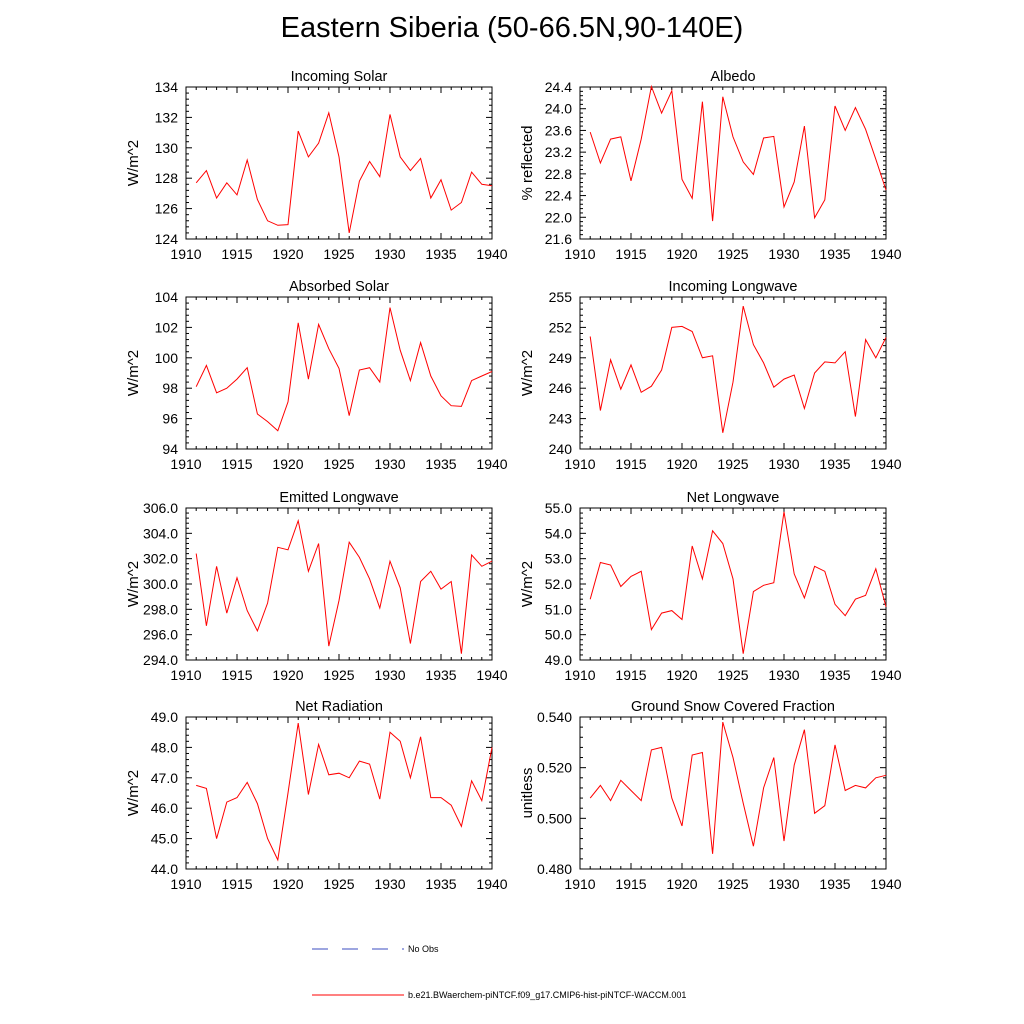 The image size is (1024, 1024). I want to click on y-tick-label: 54.0, so click(558, 533).